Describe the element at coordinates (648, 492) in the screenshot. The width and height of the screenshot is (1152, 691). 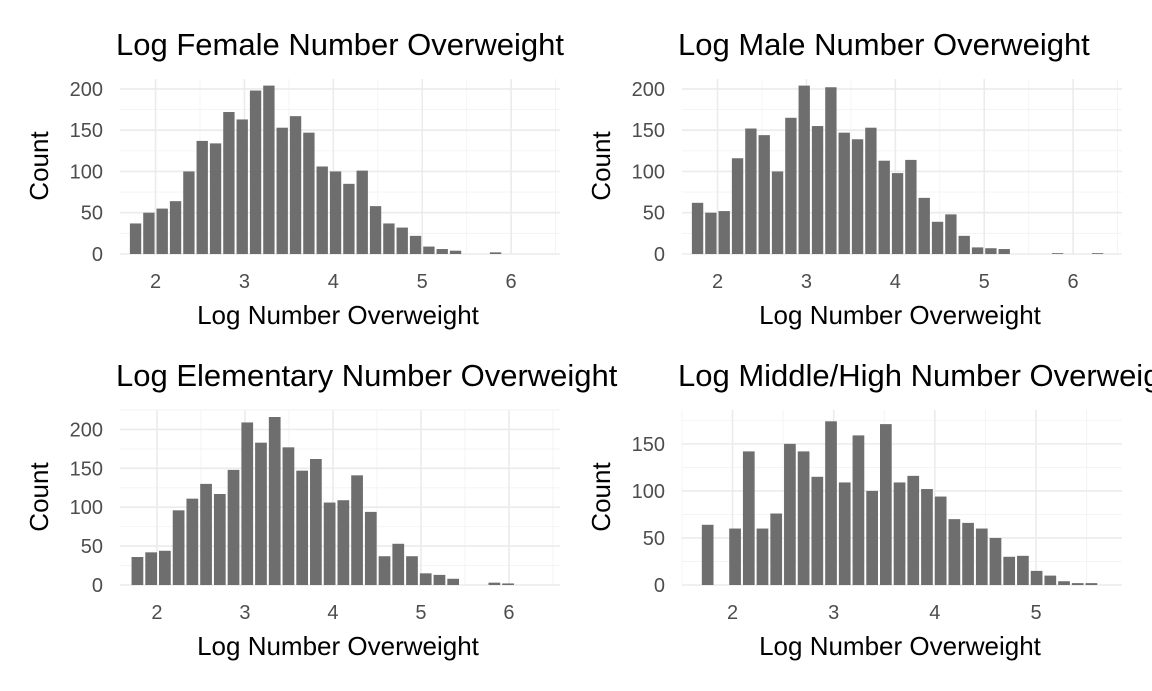
I see `y-tick-label: 100` at that location.